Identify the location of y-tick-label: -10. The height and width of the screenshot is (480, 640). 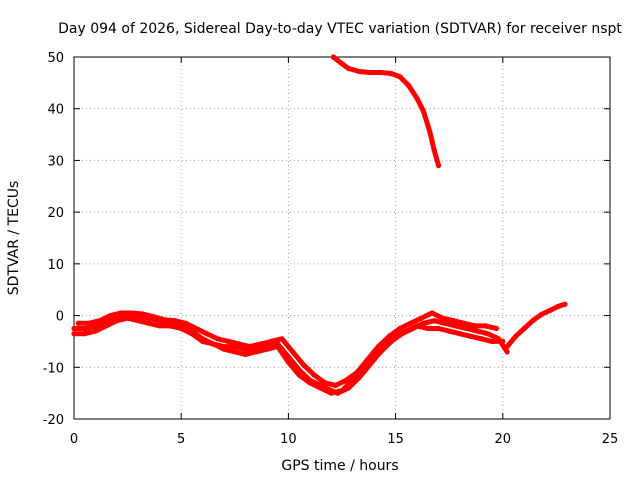
(53, 368).